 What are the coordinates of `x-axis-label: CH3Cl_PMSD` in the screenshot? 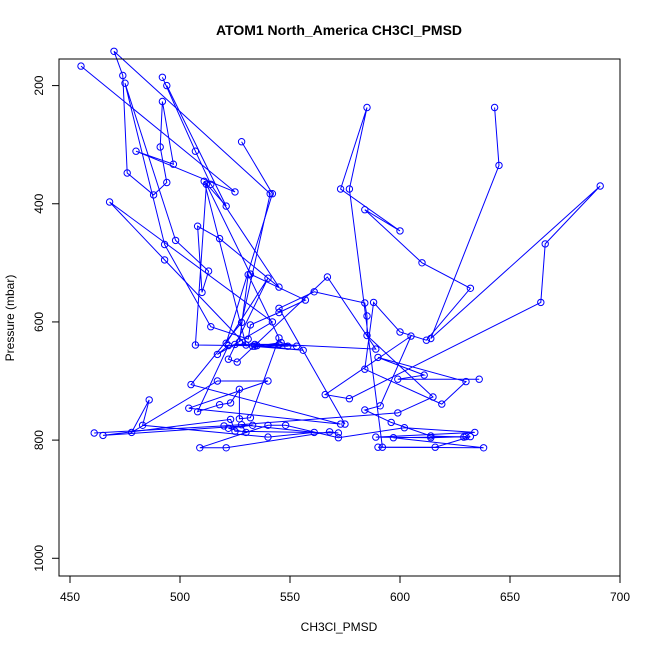 It's located at (339, 627).